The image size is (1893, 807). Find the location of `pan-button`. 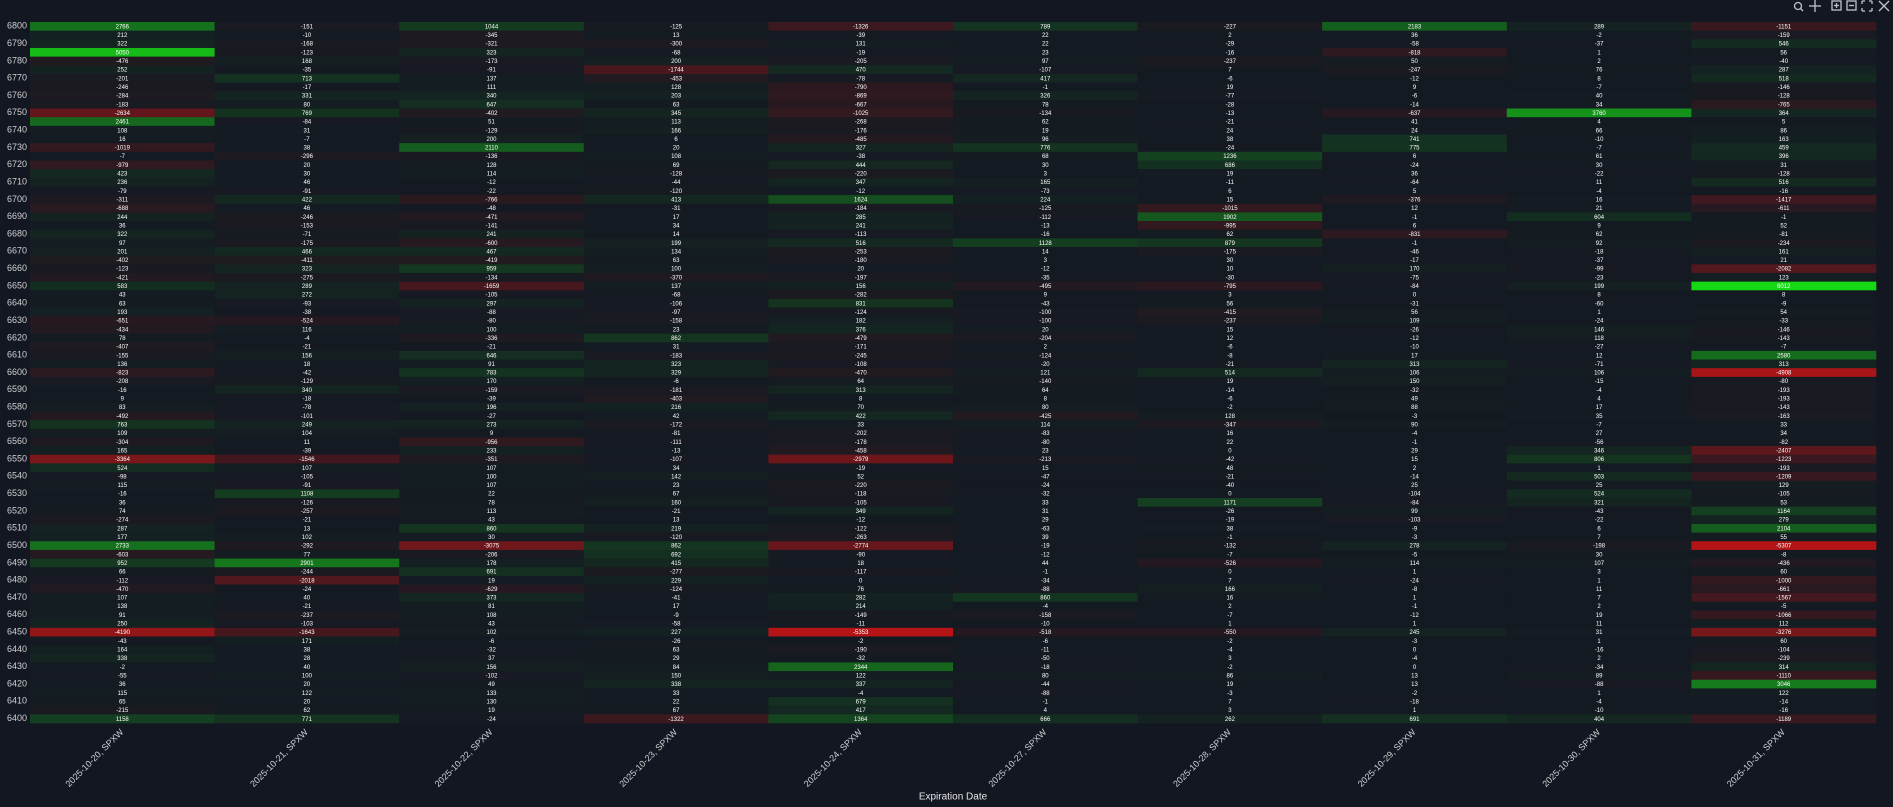

pan-button is located at coordinates (1815, 6).